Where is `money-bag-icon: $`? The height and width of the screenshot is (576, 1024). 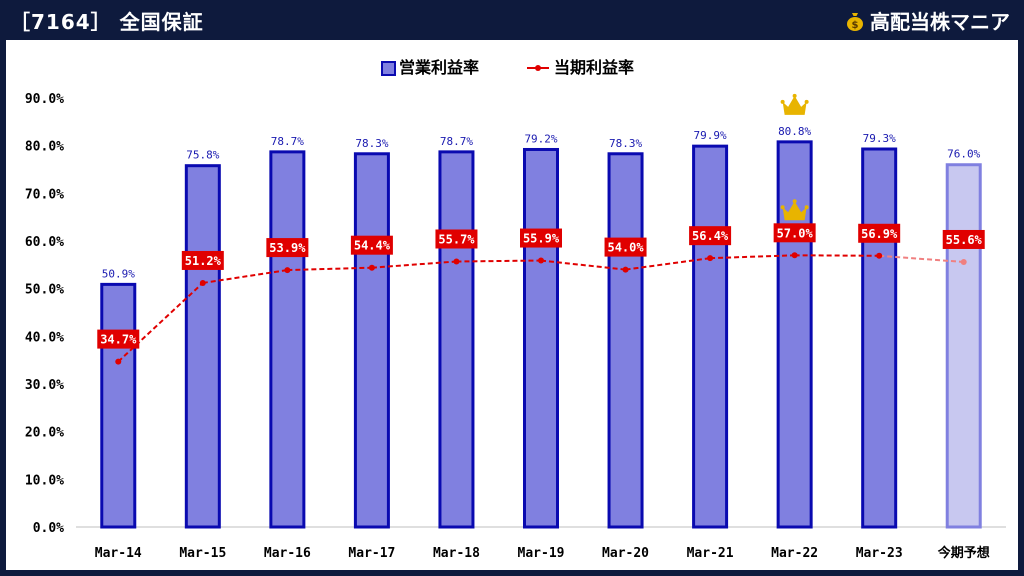
money-bag-icon: $ is located at coordinates (855, 21).